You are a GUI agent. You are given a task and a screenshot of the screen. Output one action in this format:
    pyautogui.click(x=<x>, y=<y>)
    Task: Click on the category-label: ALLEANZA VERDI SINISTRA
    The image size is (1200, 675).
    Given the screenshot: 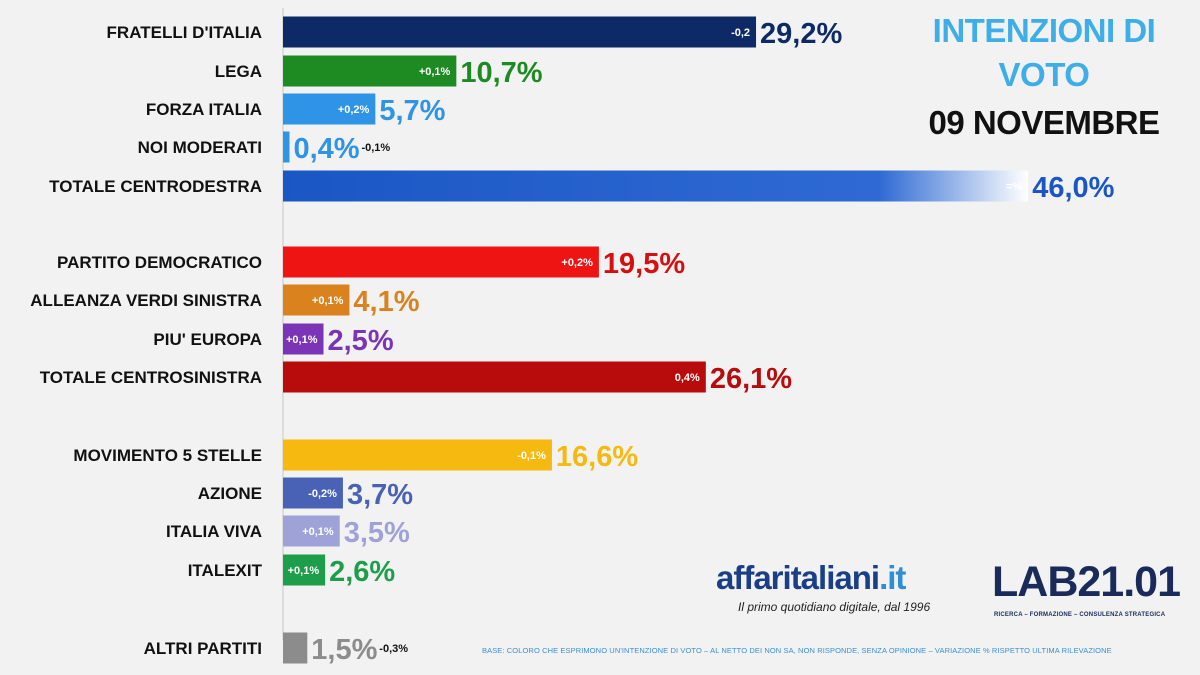 What is the action you would take?
    pyautogui.click(x=146, y=300)
    